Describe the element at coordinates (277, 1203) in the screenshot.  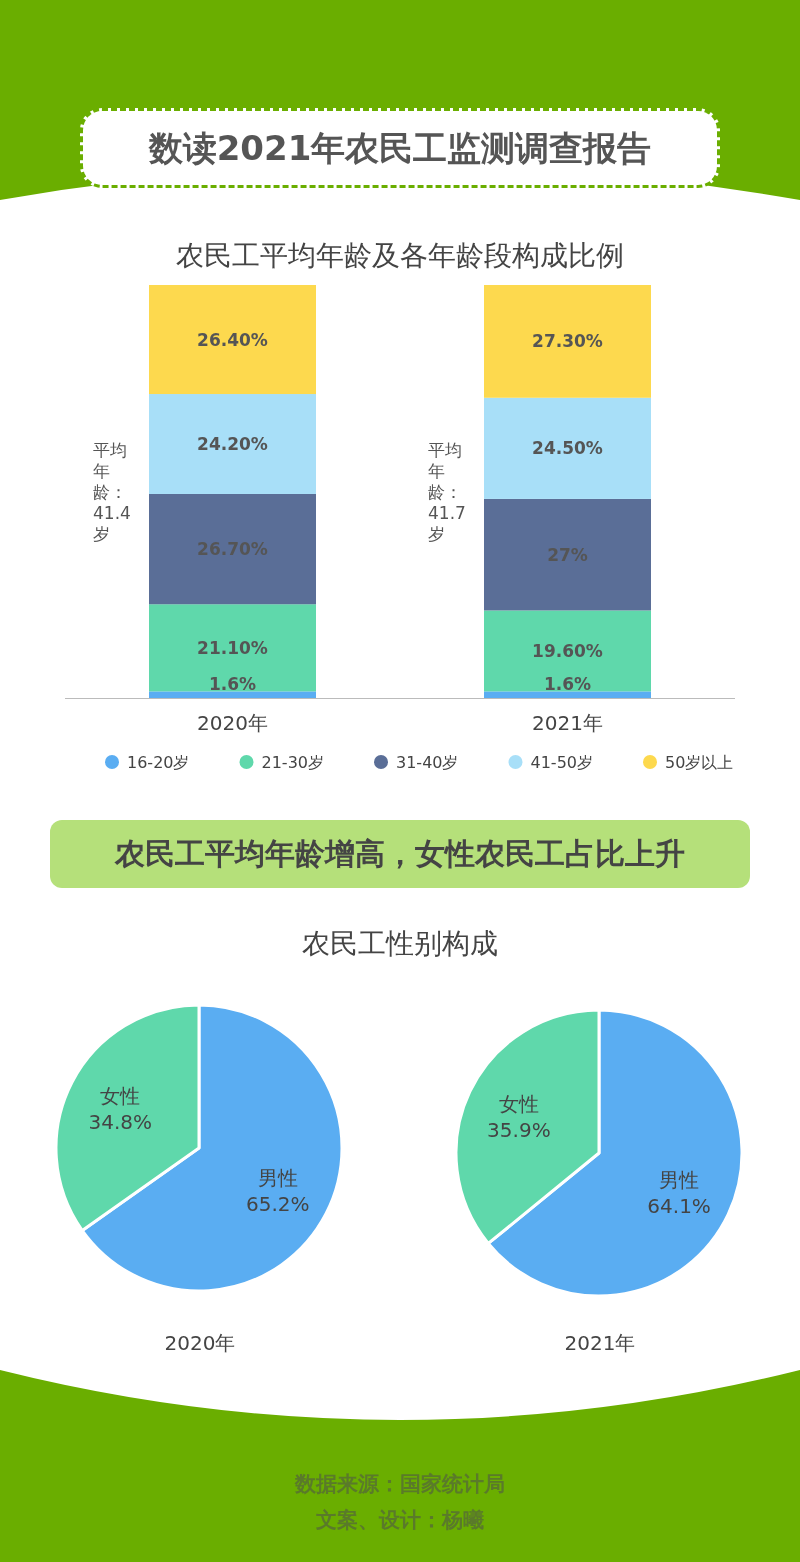
I see `data-label: 65.2%` at that location.